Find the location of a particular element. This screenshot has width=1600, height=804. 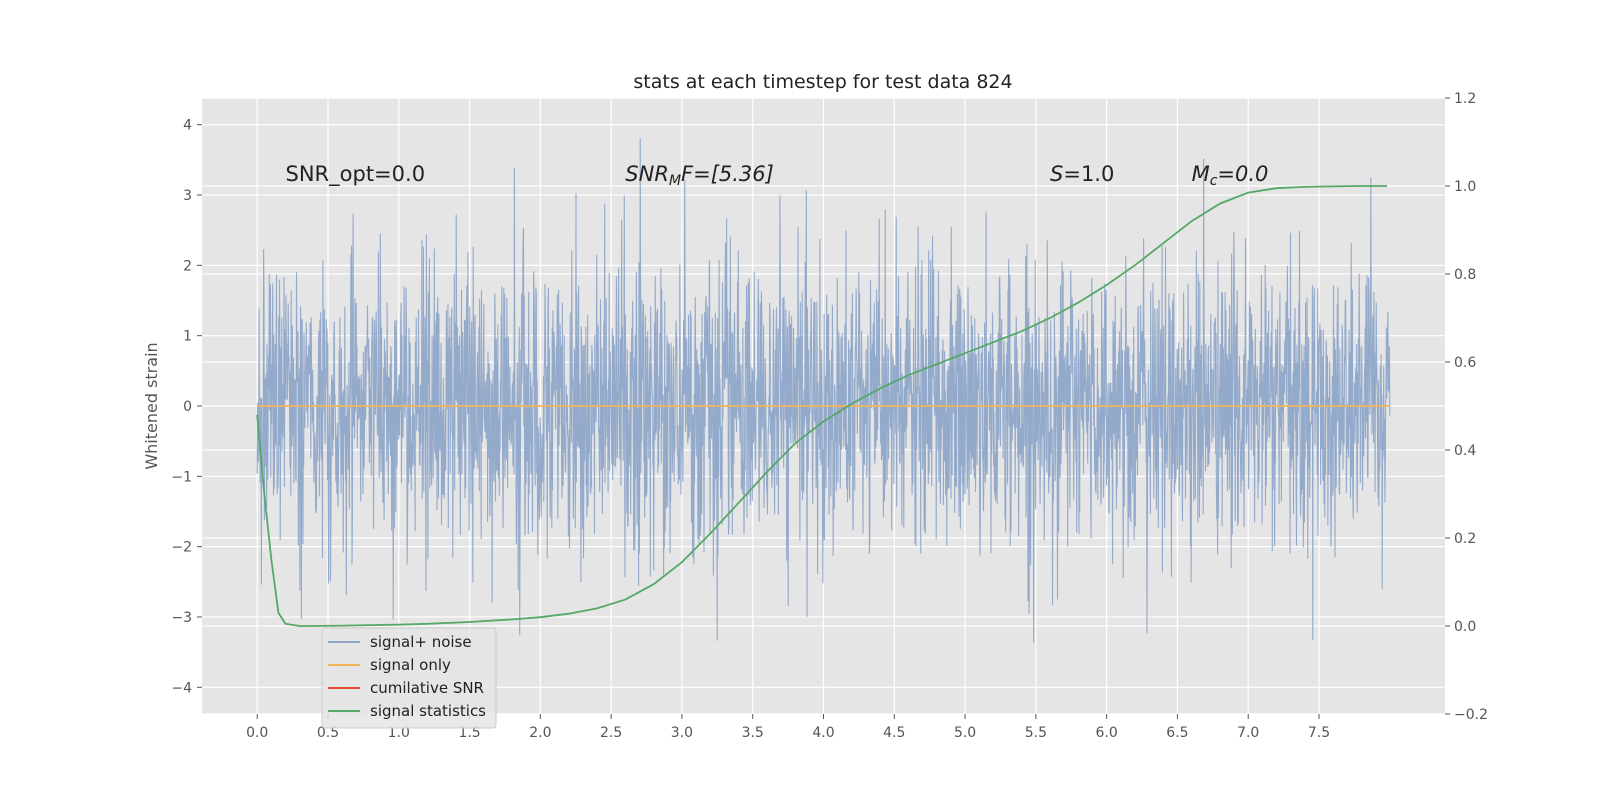

x-tick-label: 3.0 is located at coordinates (682, 733).